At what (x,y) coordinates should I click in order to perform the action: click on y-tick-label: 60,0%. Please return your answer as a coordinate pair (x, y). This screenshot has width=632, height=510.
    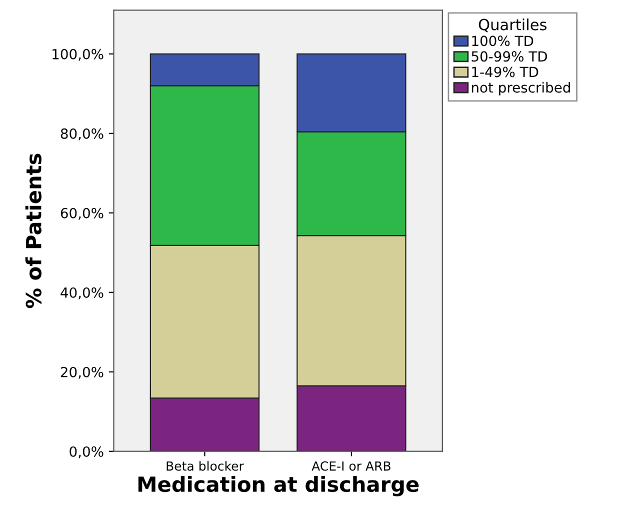
    Looking at the image, I should click on (82, 214).